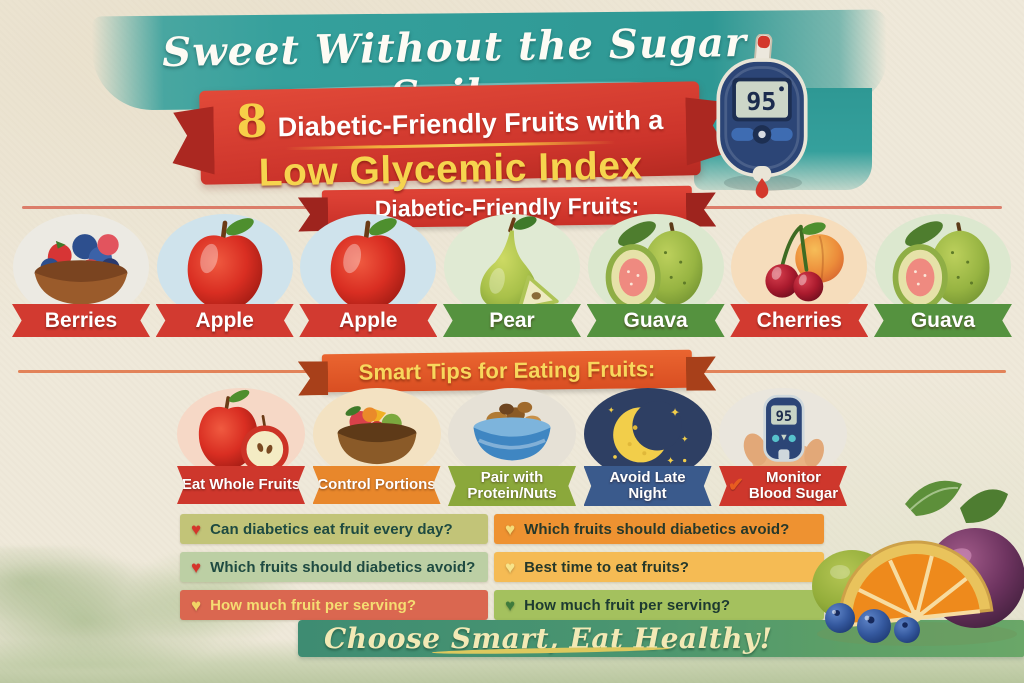  I want to click on fruit-label-ribbon: Berries, so click(81, 320).